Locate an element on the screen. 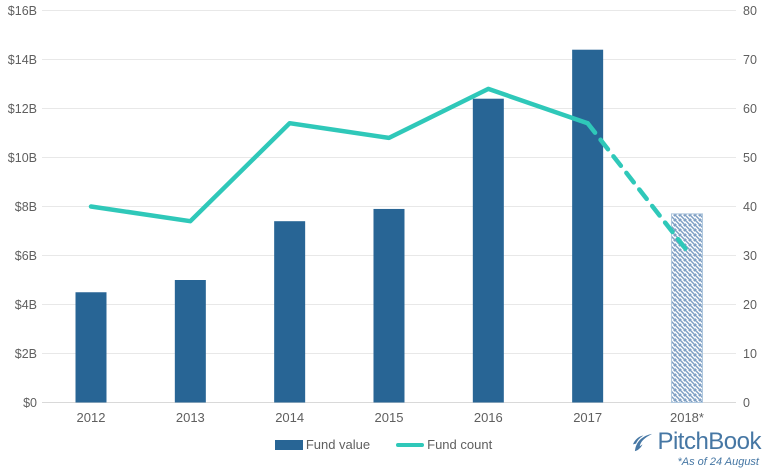 The height and width of the screenshot is (470, 767). left-axis-tick: $2B is located at coordinates (26, 354).